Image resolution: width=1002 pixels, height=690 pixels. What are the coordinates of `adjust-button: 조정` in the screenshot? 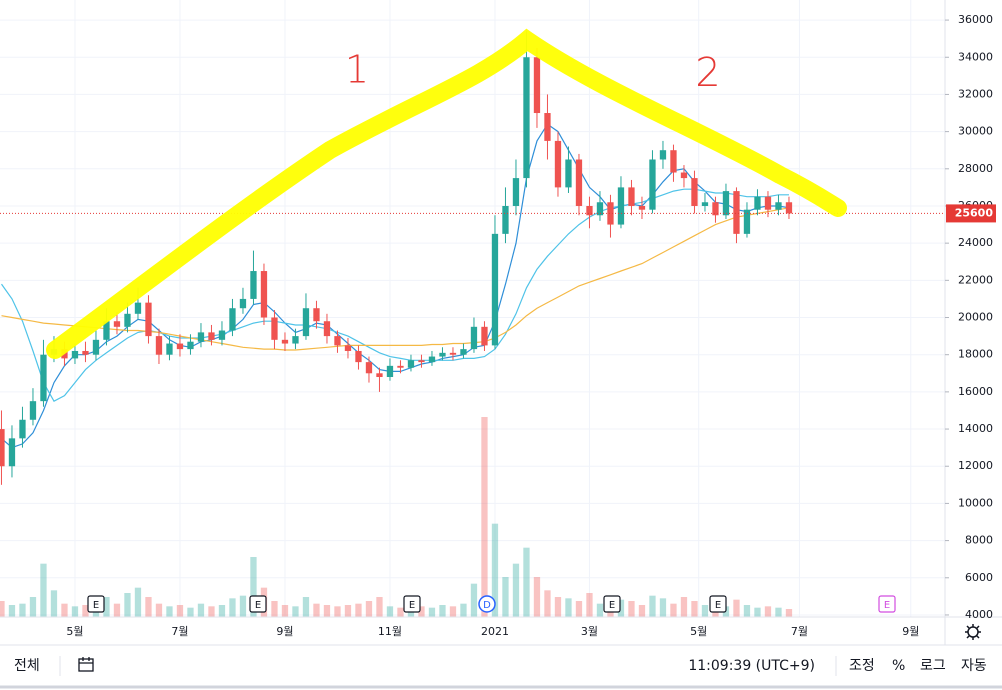 It's located at (862, 666).